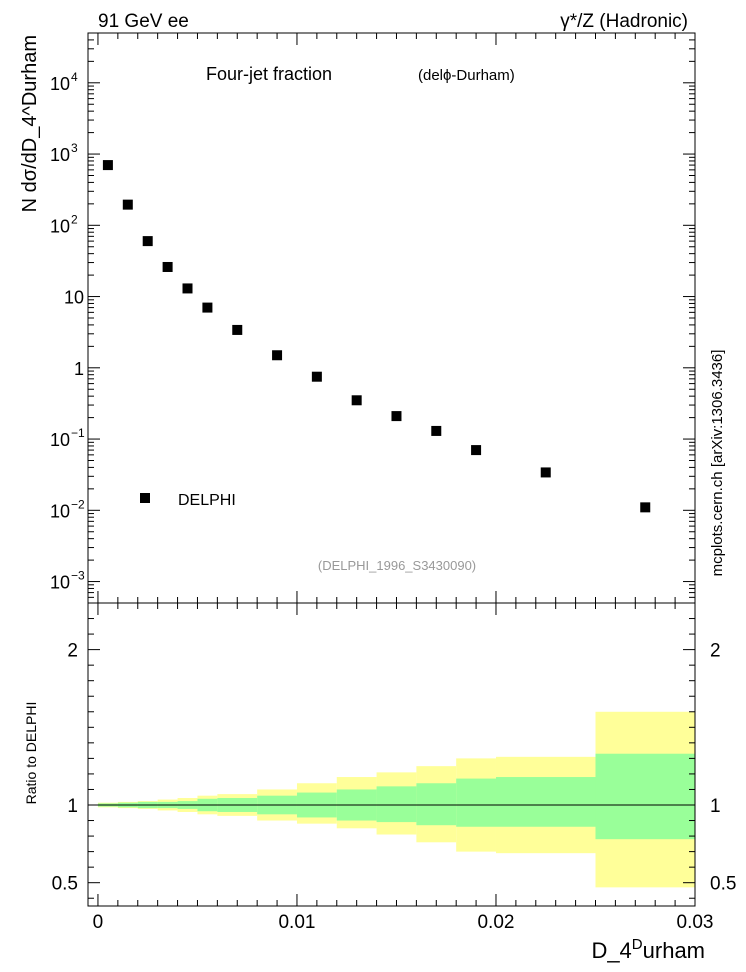  What do you see at coordinates (674, 950) in the screenshot?
I see `x-axis-label-rest: urham` at bounding box center [674, 950].